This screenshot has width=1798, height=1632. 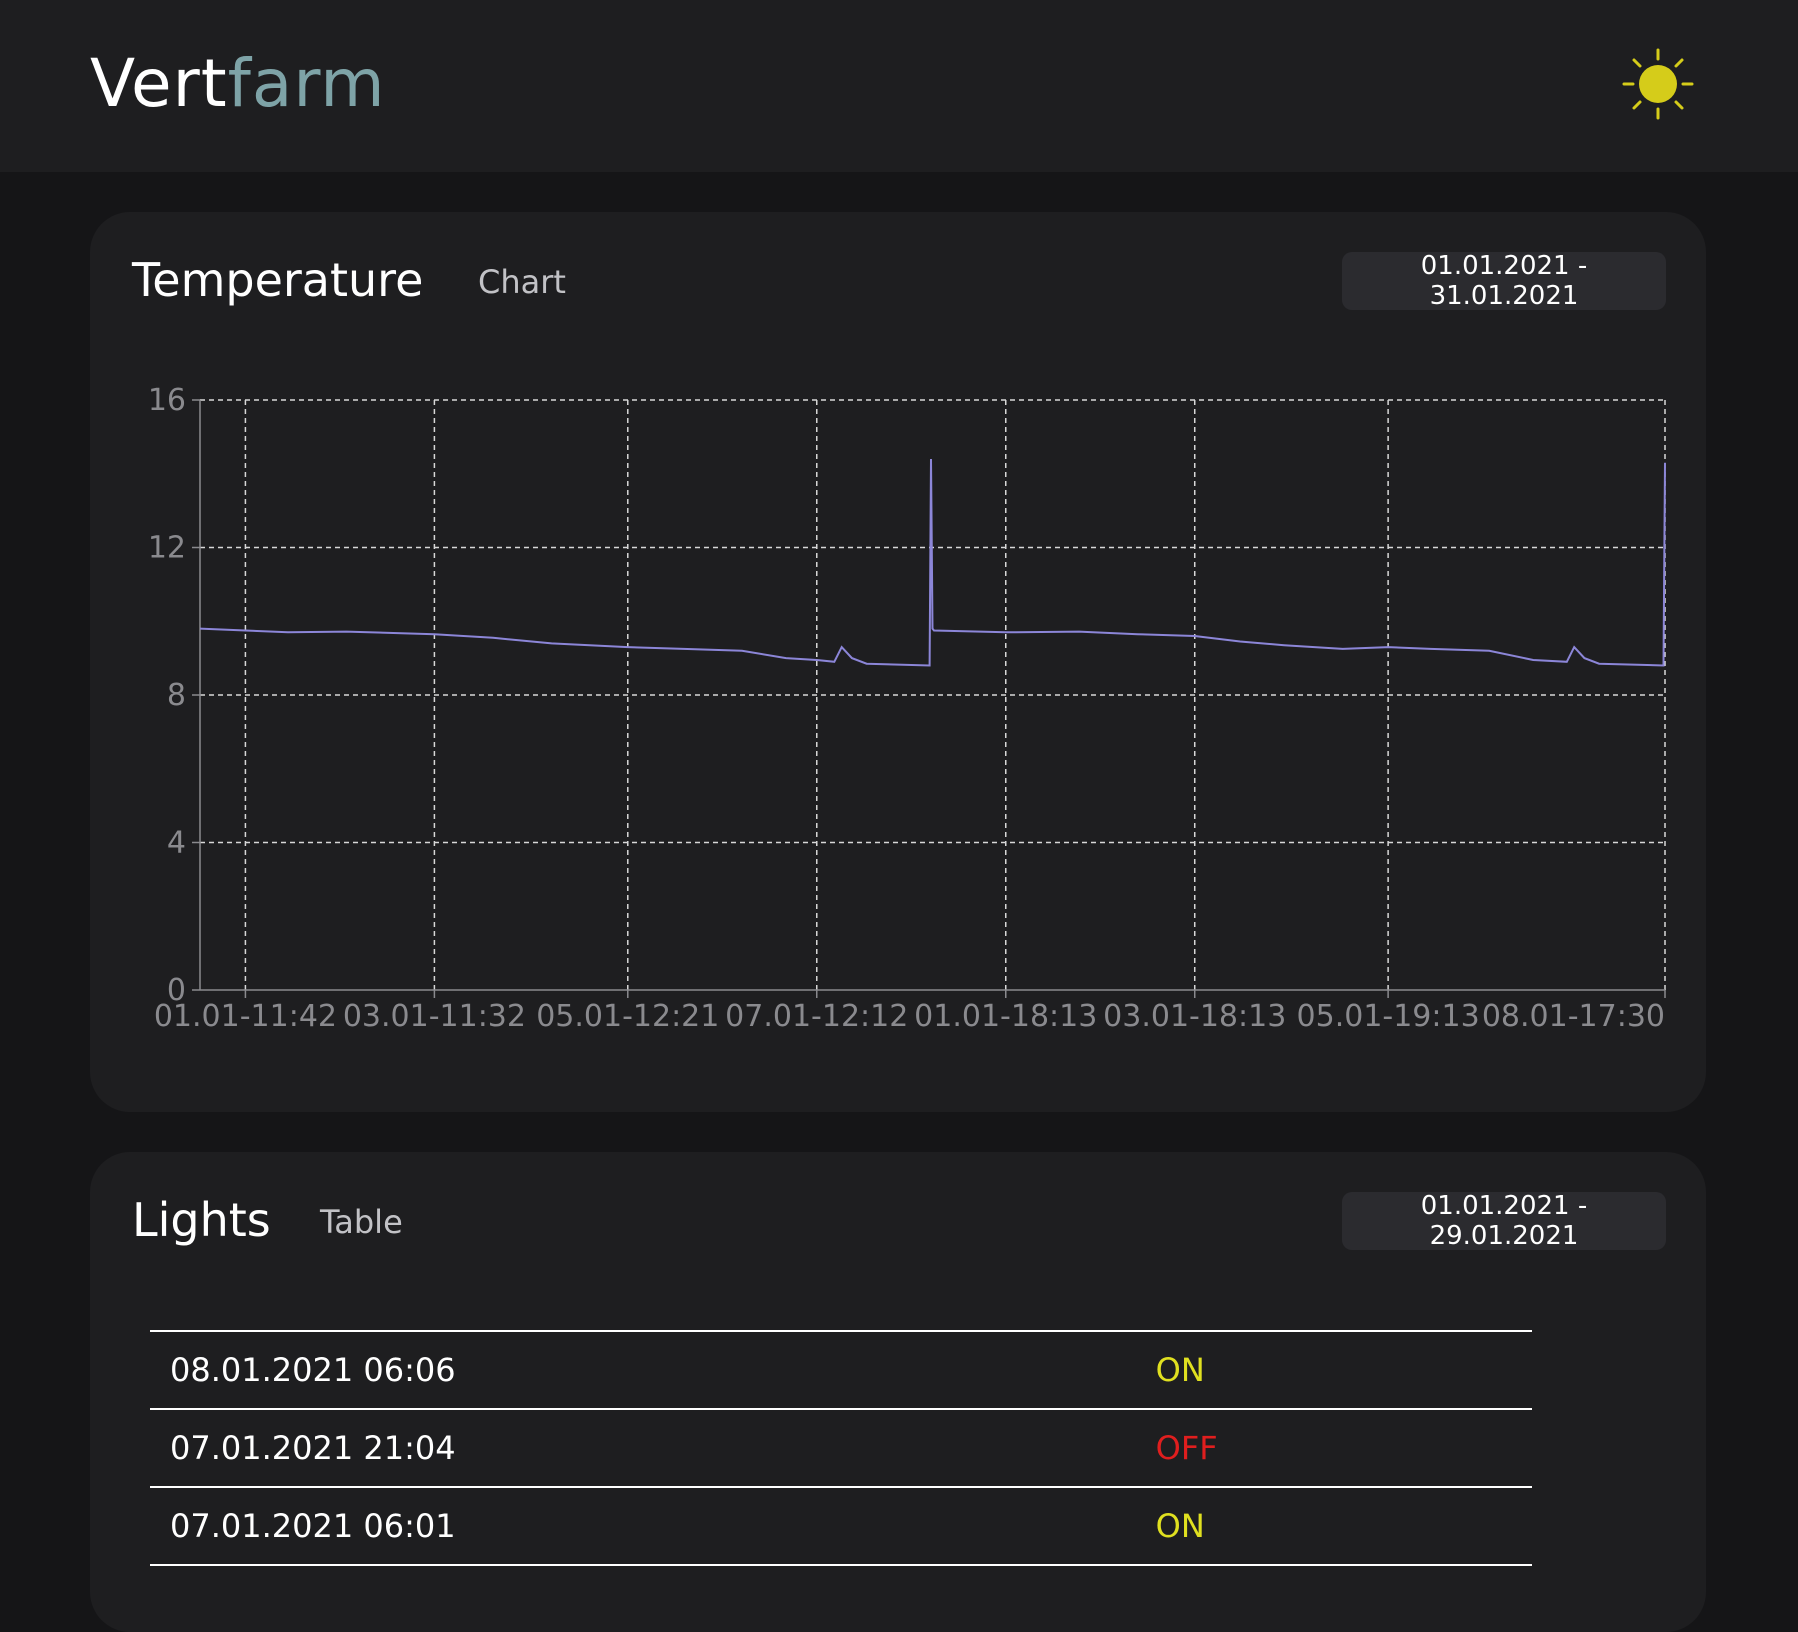 I want to click on temperature-view-label: Chart, so click(x=522, y=282).